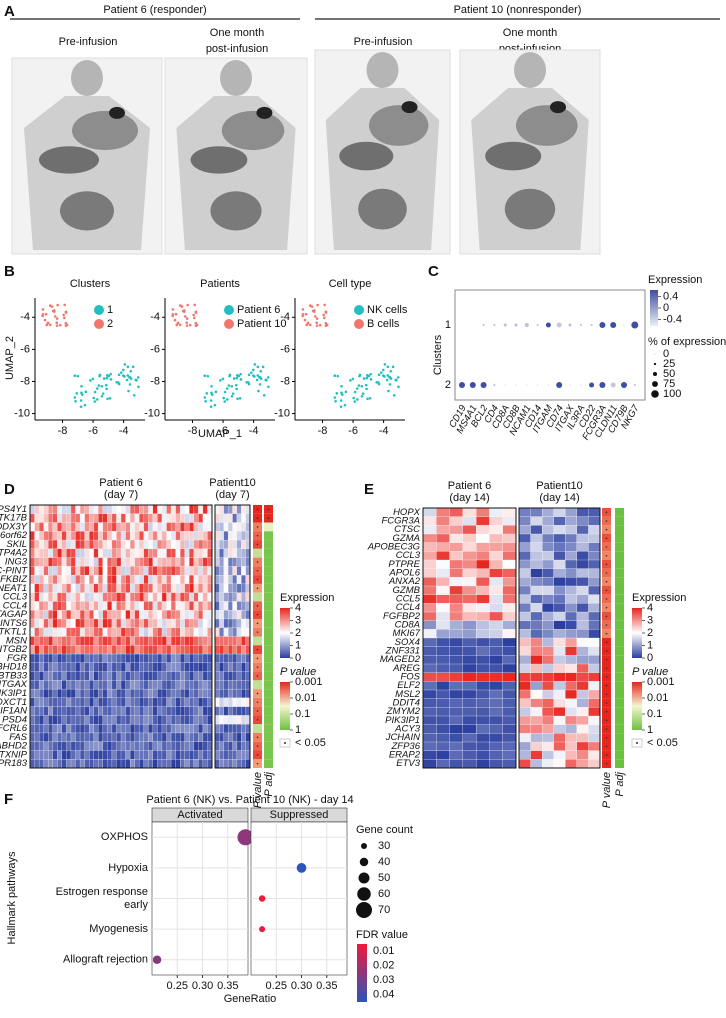 The width and height of the screenshot is (726, 1018). I want to click on legend-swatch, so click(99, 324).